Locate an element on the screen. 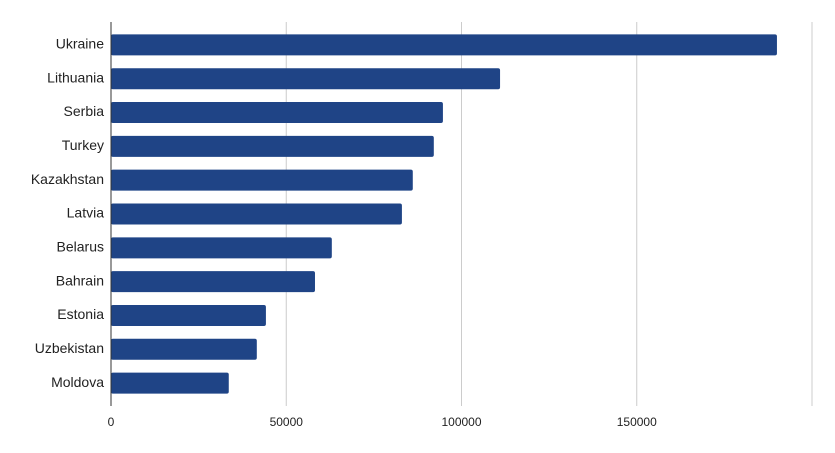 The width and height of the screenshot is (835, 453). y-tick-label: Lithuania is located at coordinates (75, 77).